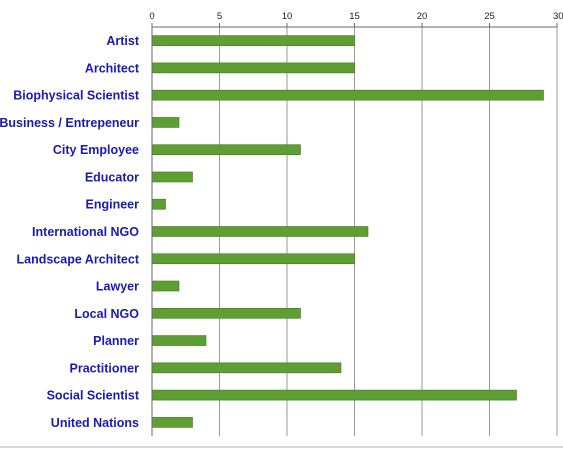  I want to click on category-label: Artist, so click(122, 41).